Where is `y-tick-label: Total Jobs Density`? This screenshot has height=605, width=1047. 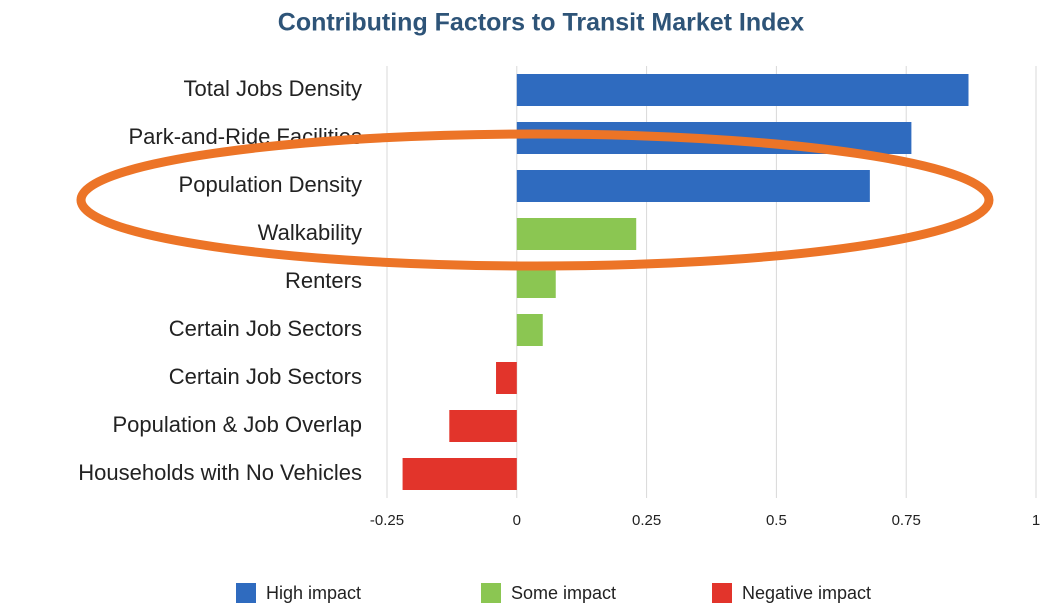
y-tick-label: Total Jobs Density is located at coordinates (272, 88).